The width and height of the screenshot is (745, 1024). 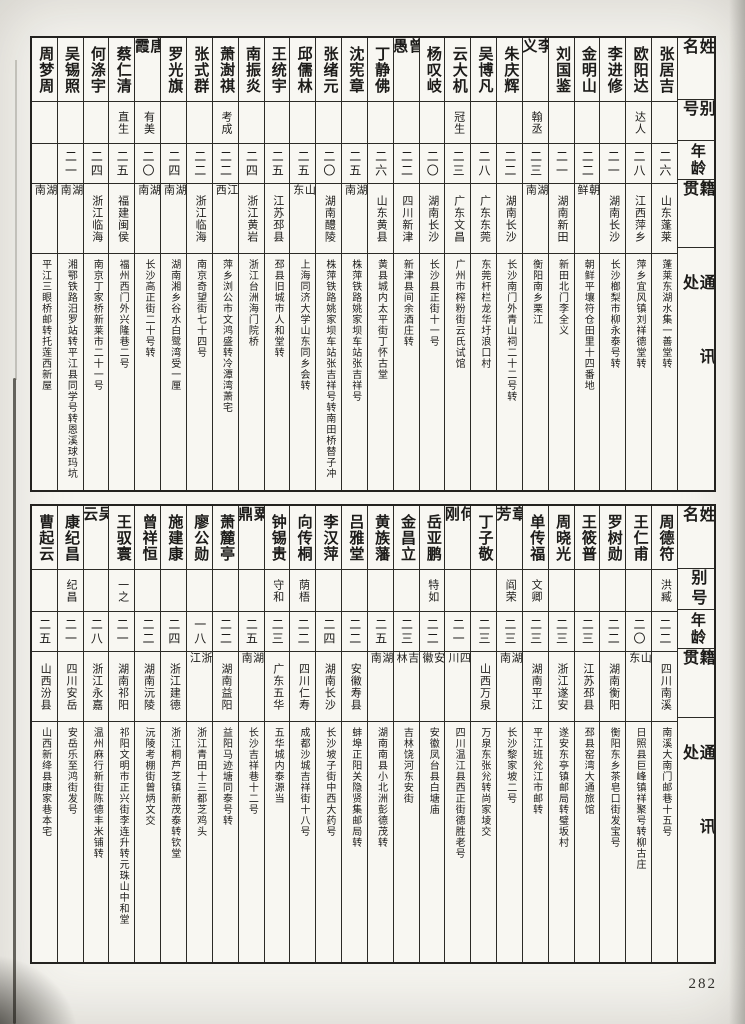 I want to click on directory-entry-column: 岳亚鹏 特如 二二 安徽 安徽凤台县白塘庙, so click(x=431, y=734).